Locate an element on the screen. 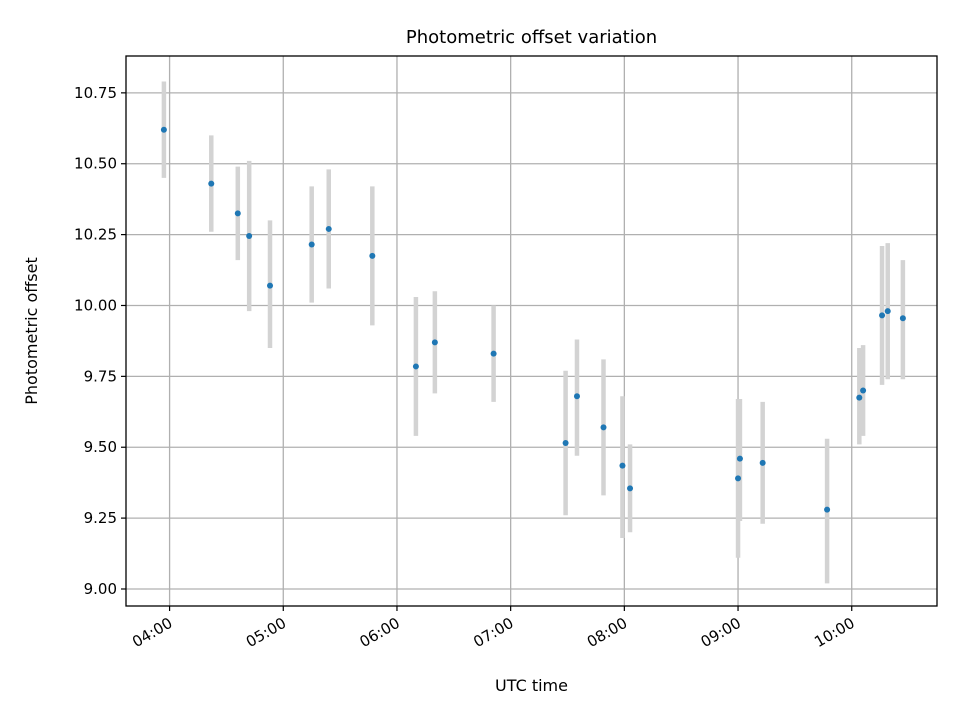 This screenshot has height=720, width=960. x-axis-ticks: 04:00 05:00 06:00 07:00 08:00 09:00 10:00 is located at coordinates (493, 628).